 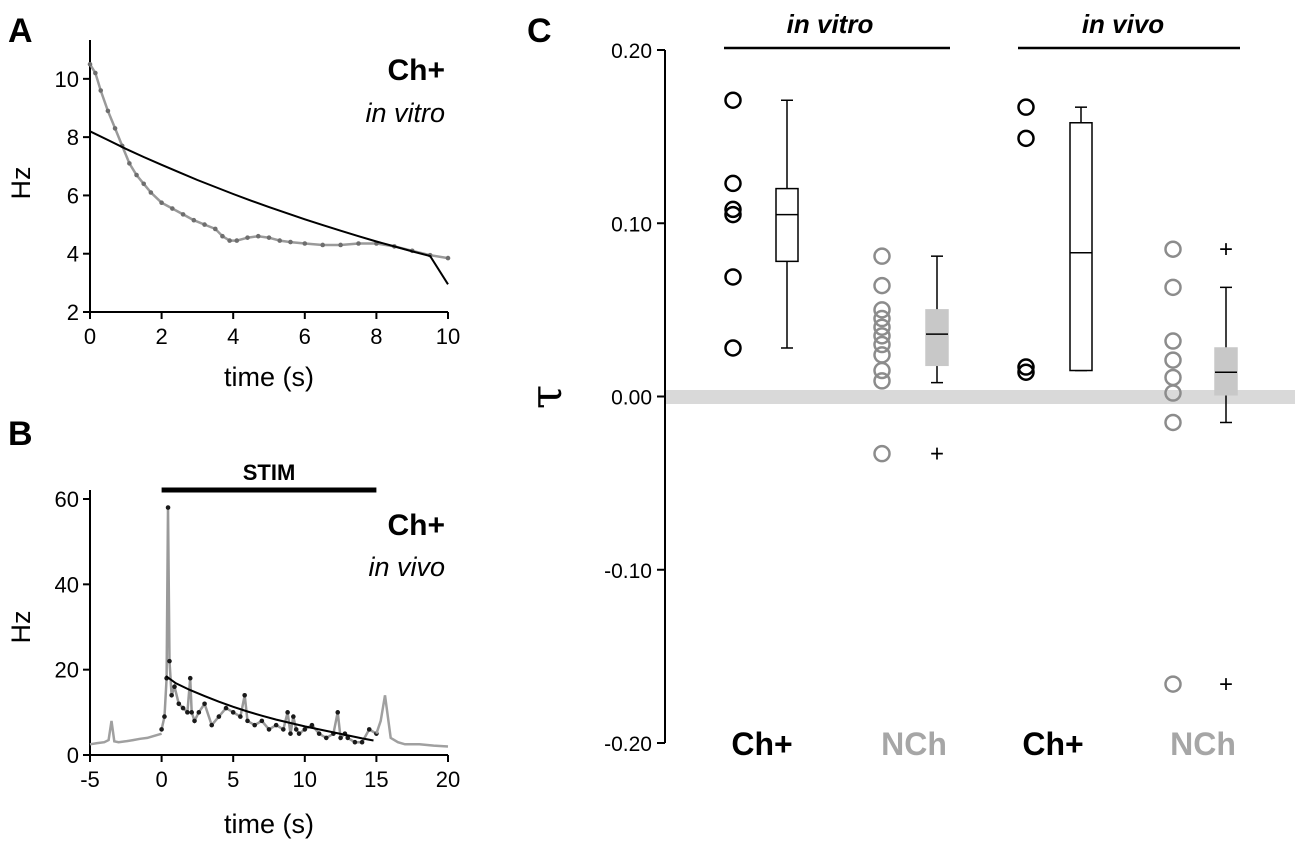 What do you see at coordinates (628, 571) in the screenshot?
I see `panel-c-y-tick-label: -0.10` at bounding box center [628, 571].